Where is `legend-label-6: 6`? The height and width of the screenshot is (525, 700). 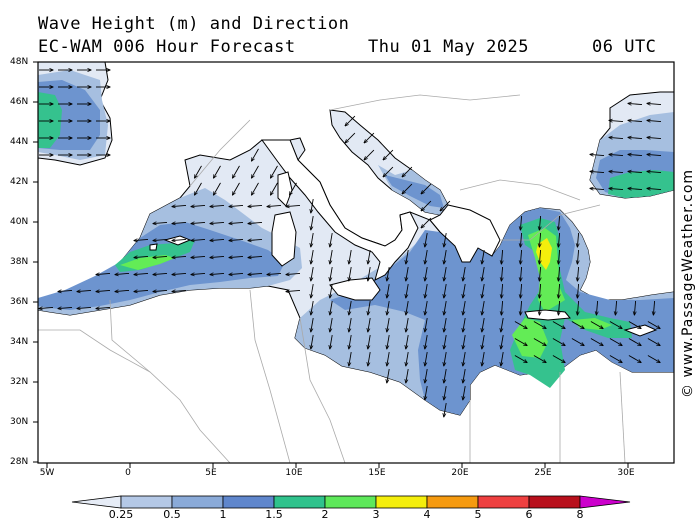 legend-label-6: 6 is located at coordinates (529, 514).